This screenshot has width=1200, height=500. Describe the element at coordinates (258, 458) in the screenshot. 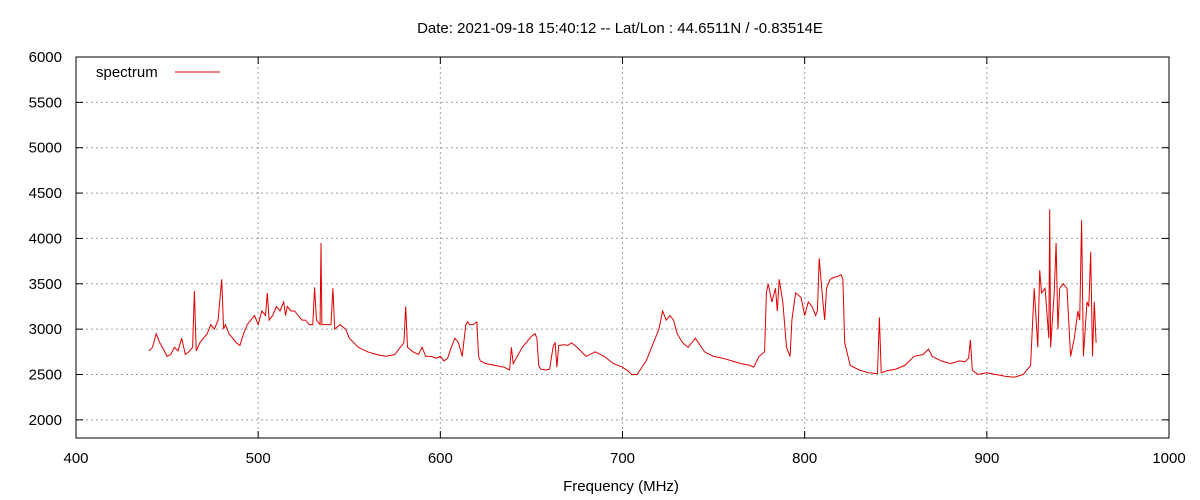

I see `x-tick-label: 500` at that location.